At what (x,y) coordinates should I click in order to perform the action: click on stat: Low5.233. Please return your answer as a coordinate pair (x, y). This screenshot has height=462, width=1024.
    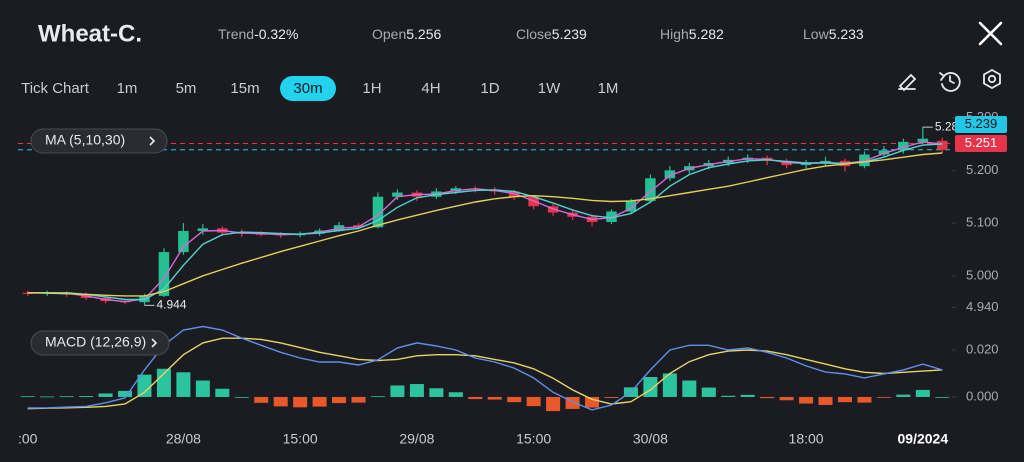
    Looking at the image, I should click on (833, 34).